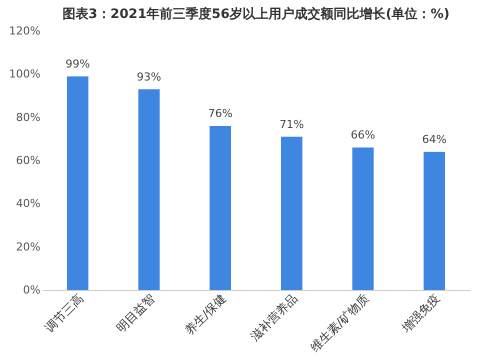 The width and height of the screenshot is (500, 362). I want to click on x-tick-label: 维生素/矿物质, so click(340, 323).